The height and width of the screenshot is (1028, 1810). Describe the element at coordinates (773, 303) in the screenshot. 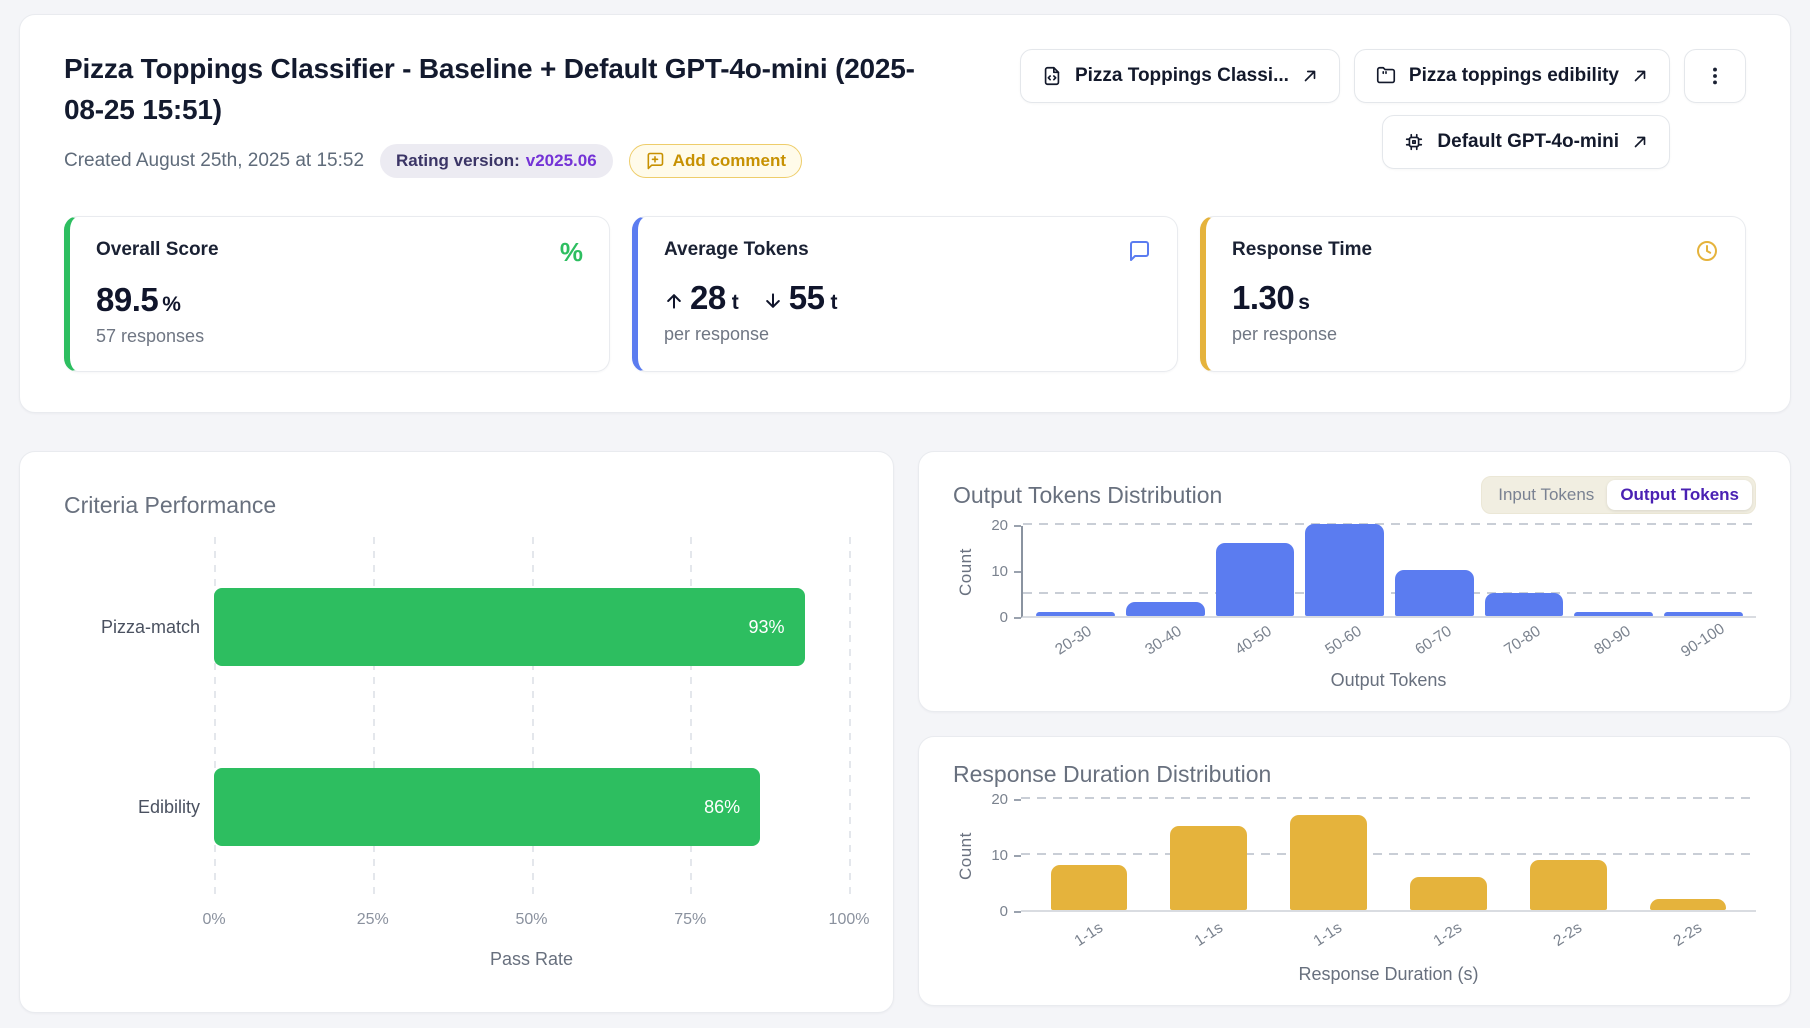

I see `down-arrow-icon` at that location.